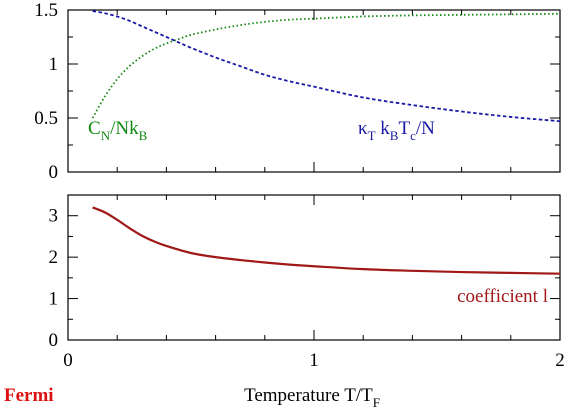 The image size is (586, 411). I want to click on y-tick-label: 0.5, so click(46, 118).